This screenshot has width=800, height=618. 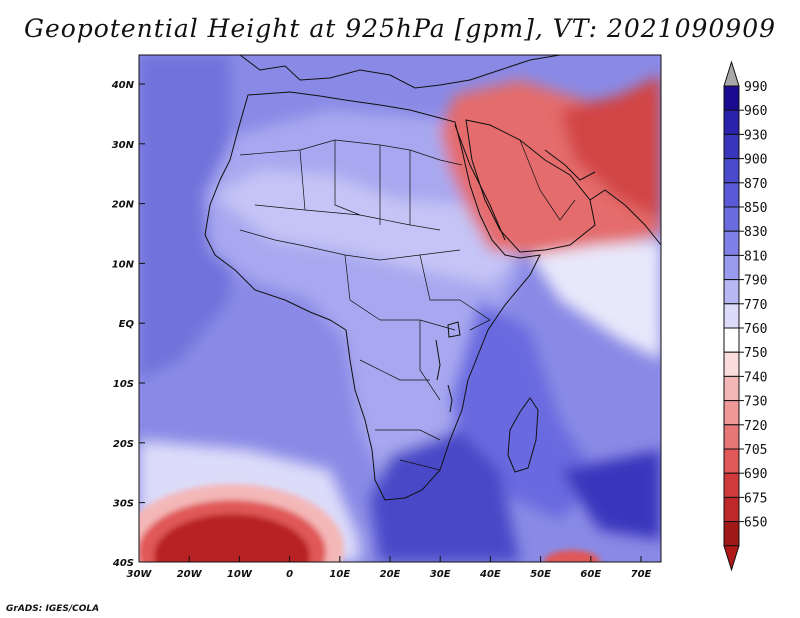 What do you see at coordinates (339, 574) in the screenshot?
I see `lon-tick-label: 10E` at bounding box center [339, 574].